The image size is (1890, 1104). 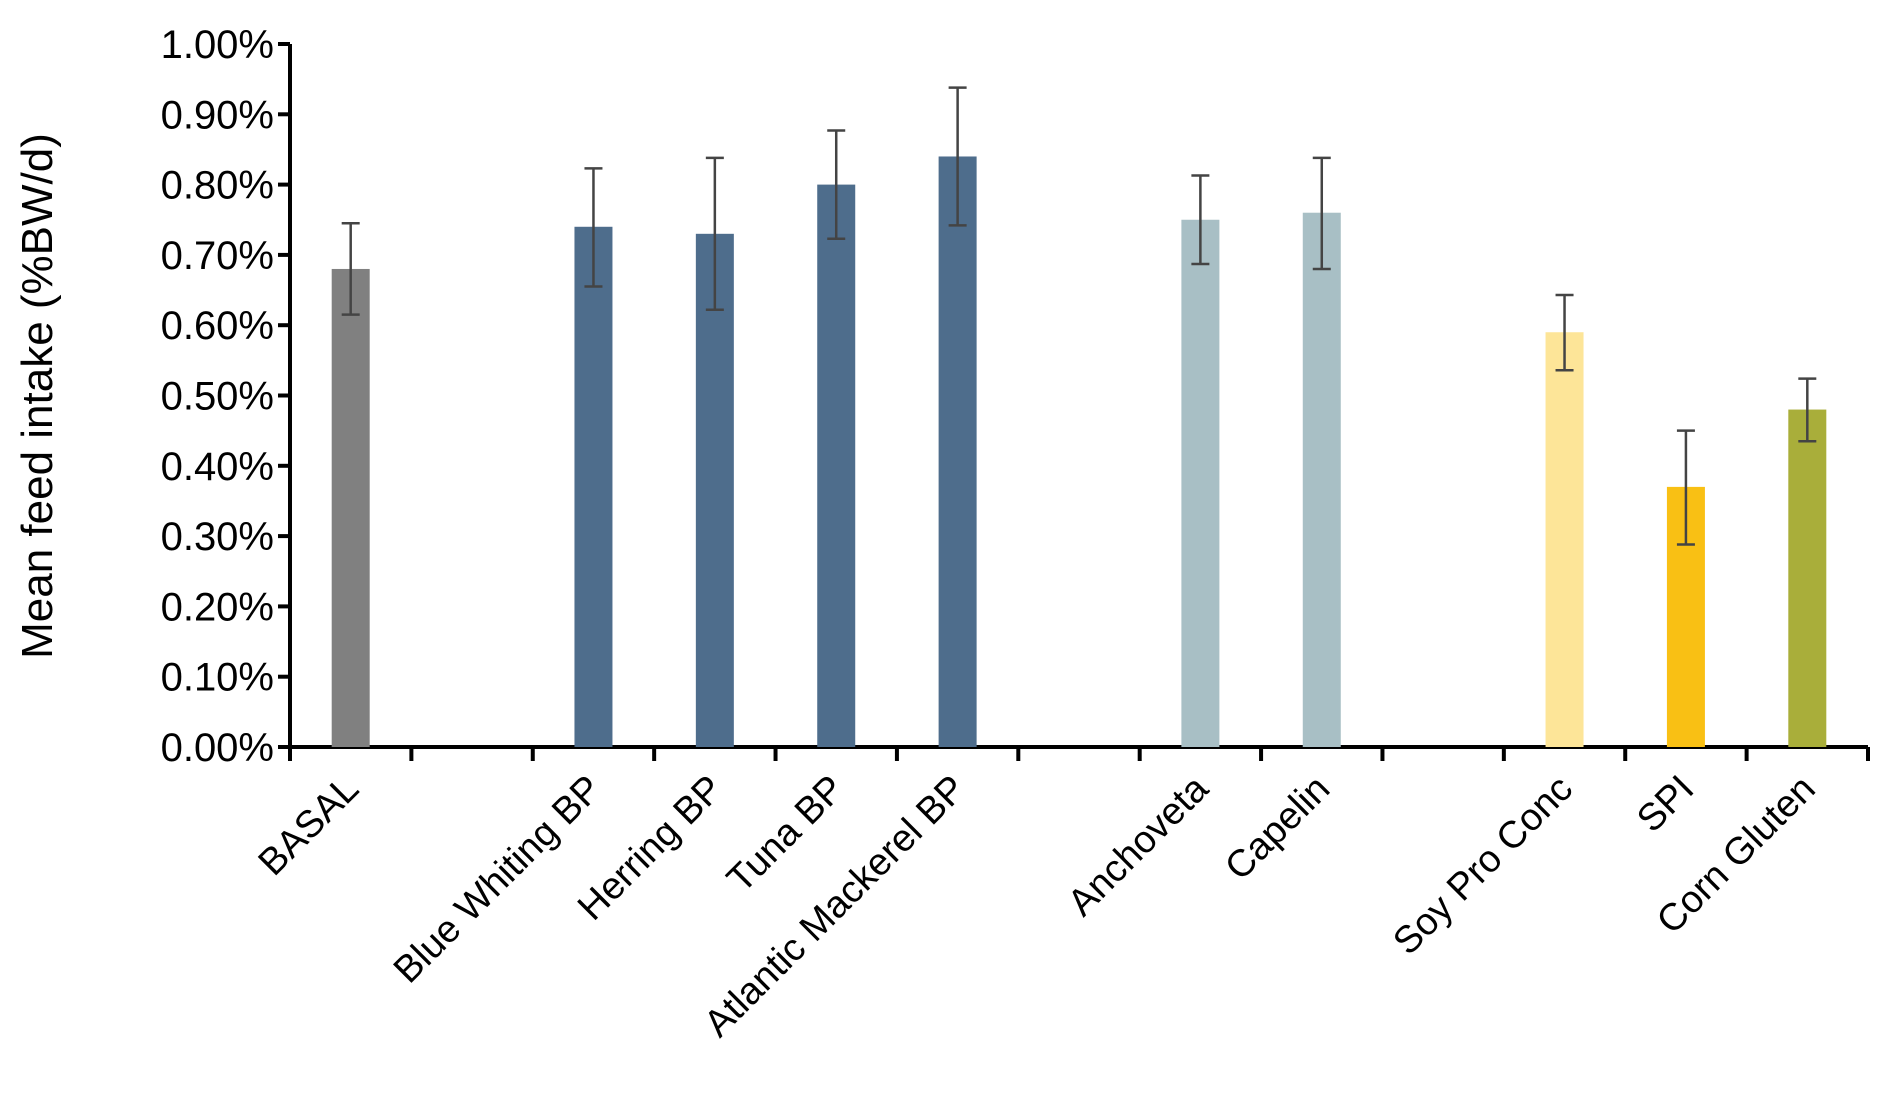 What do you see at coordinates (217, 397) in the screenshot?
I see `y-tick-label: 0.50%` at bounding box center [217, 397].